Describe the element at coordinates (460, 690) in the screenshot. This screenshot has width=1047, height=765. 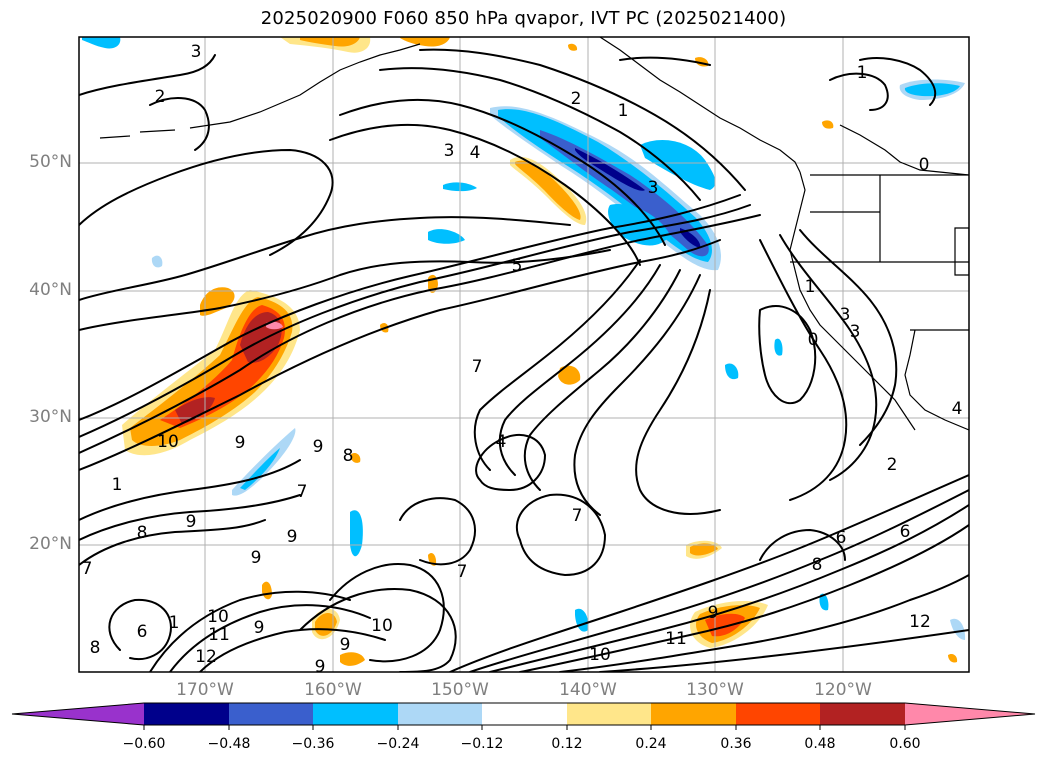
I see `lon-label-150w: 150°W` at that location.